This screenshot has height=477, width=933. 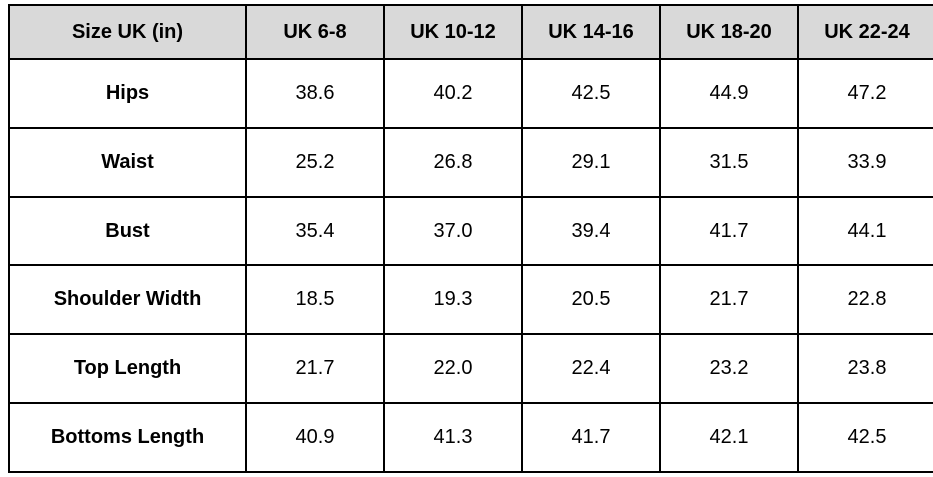 What do you see at coordinates (729, 162) in the screenshot?
I see `cell-value: 31.5` at bounding box center [729, 162].